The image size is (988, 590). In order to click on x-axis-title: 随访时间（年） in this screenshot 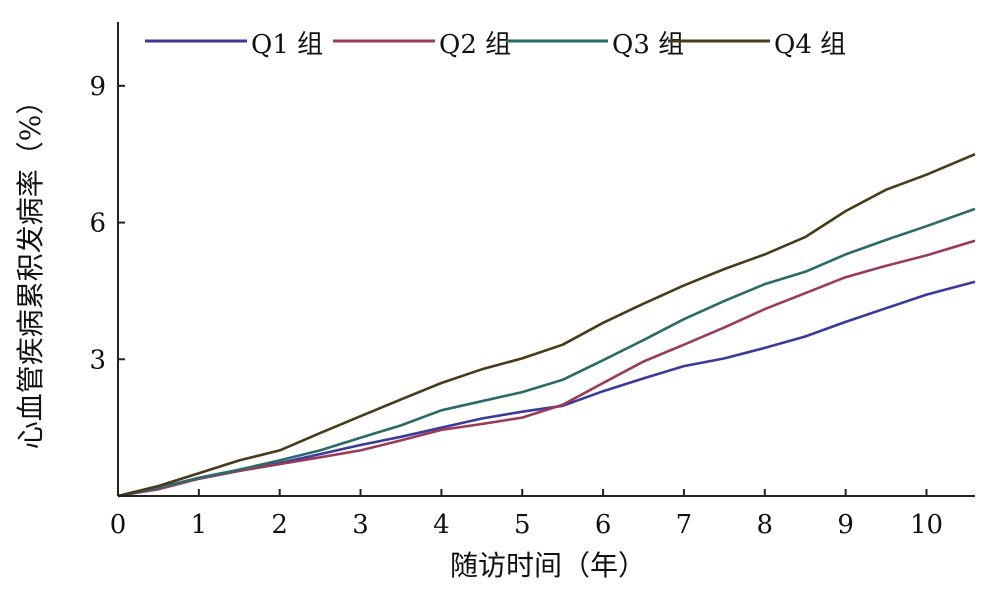, I will do `click(548, 565)`.